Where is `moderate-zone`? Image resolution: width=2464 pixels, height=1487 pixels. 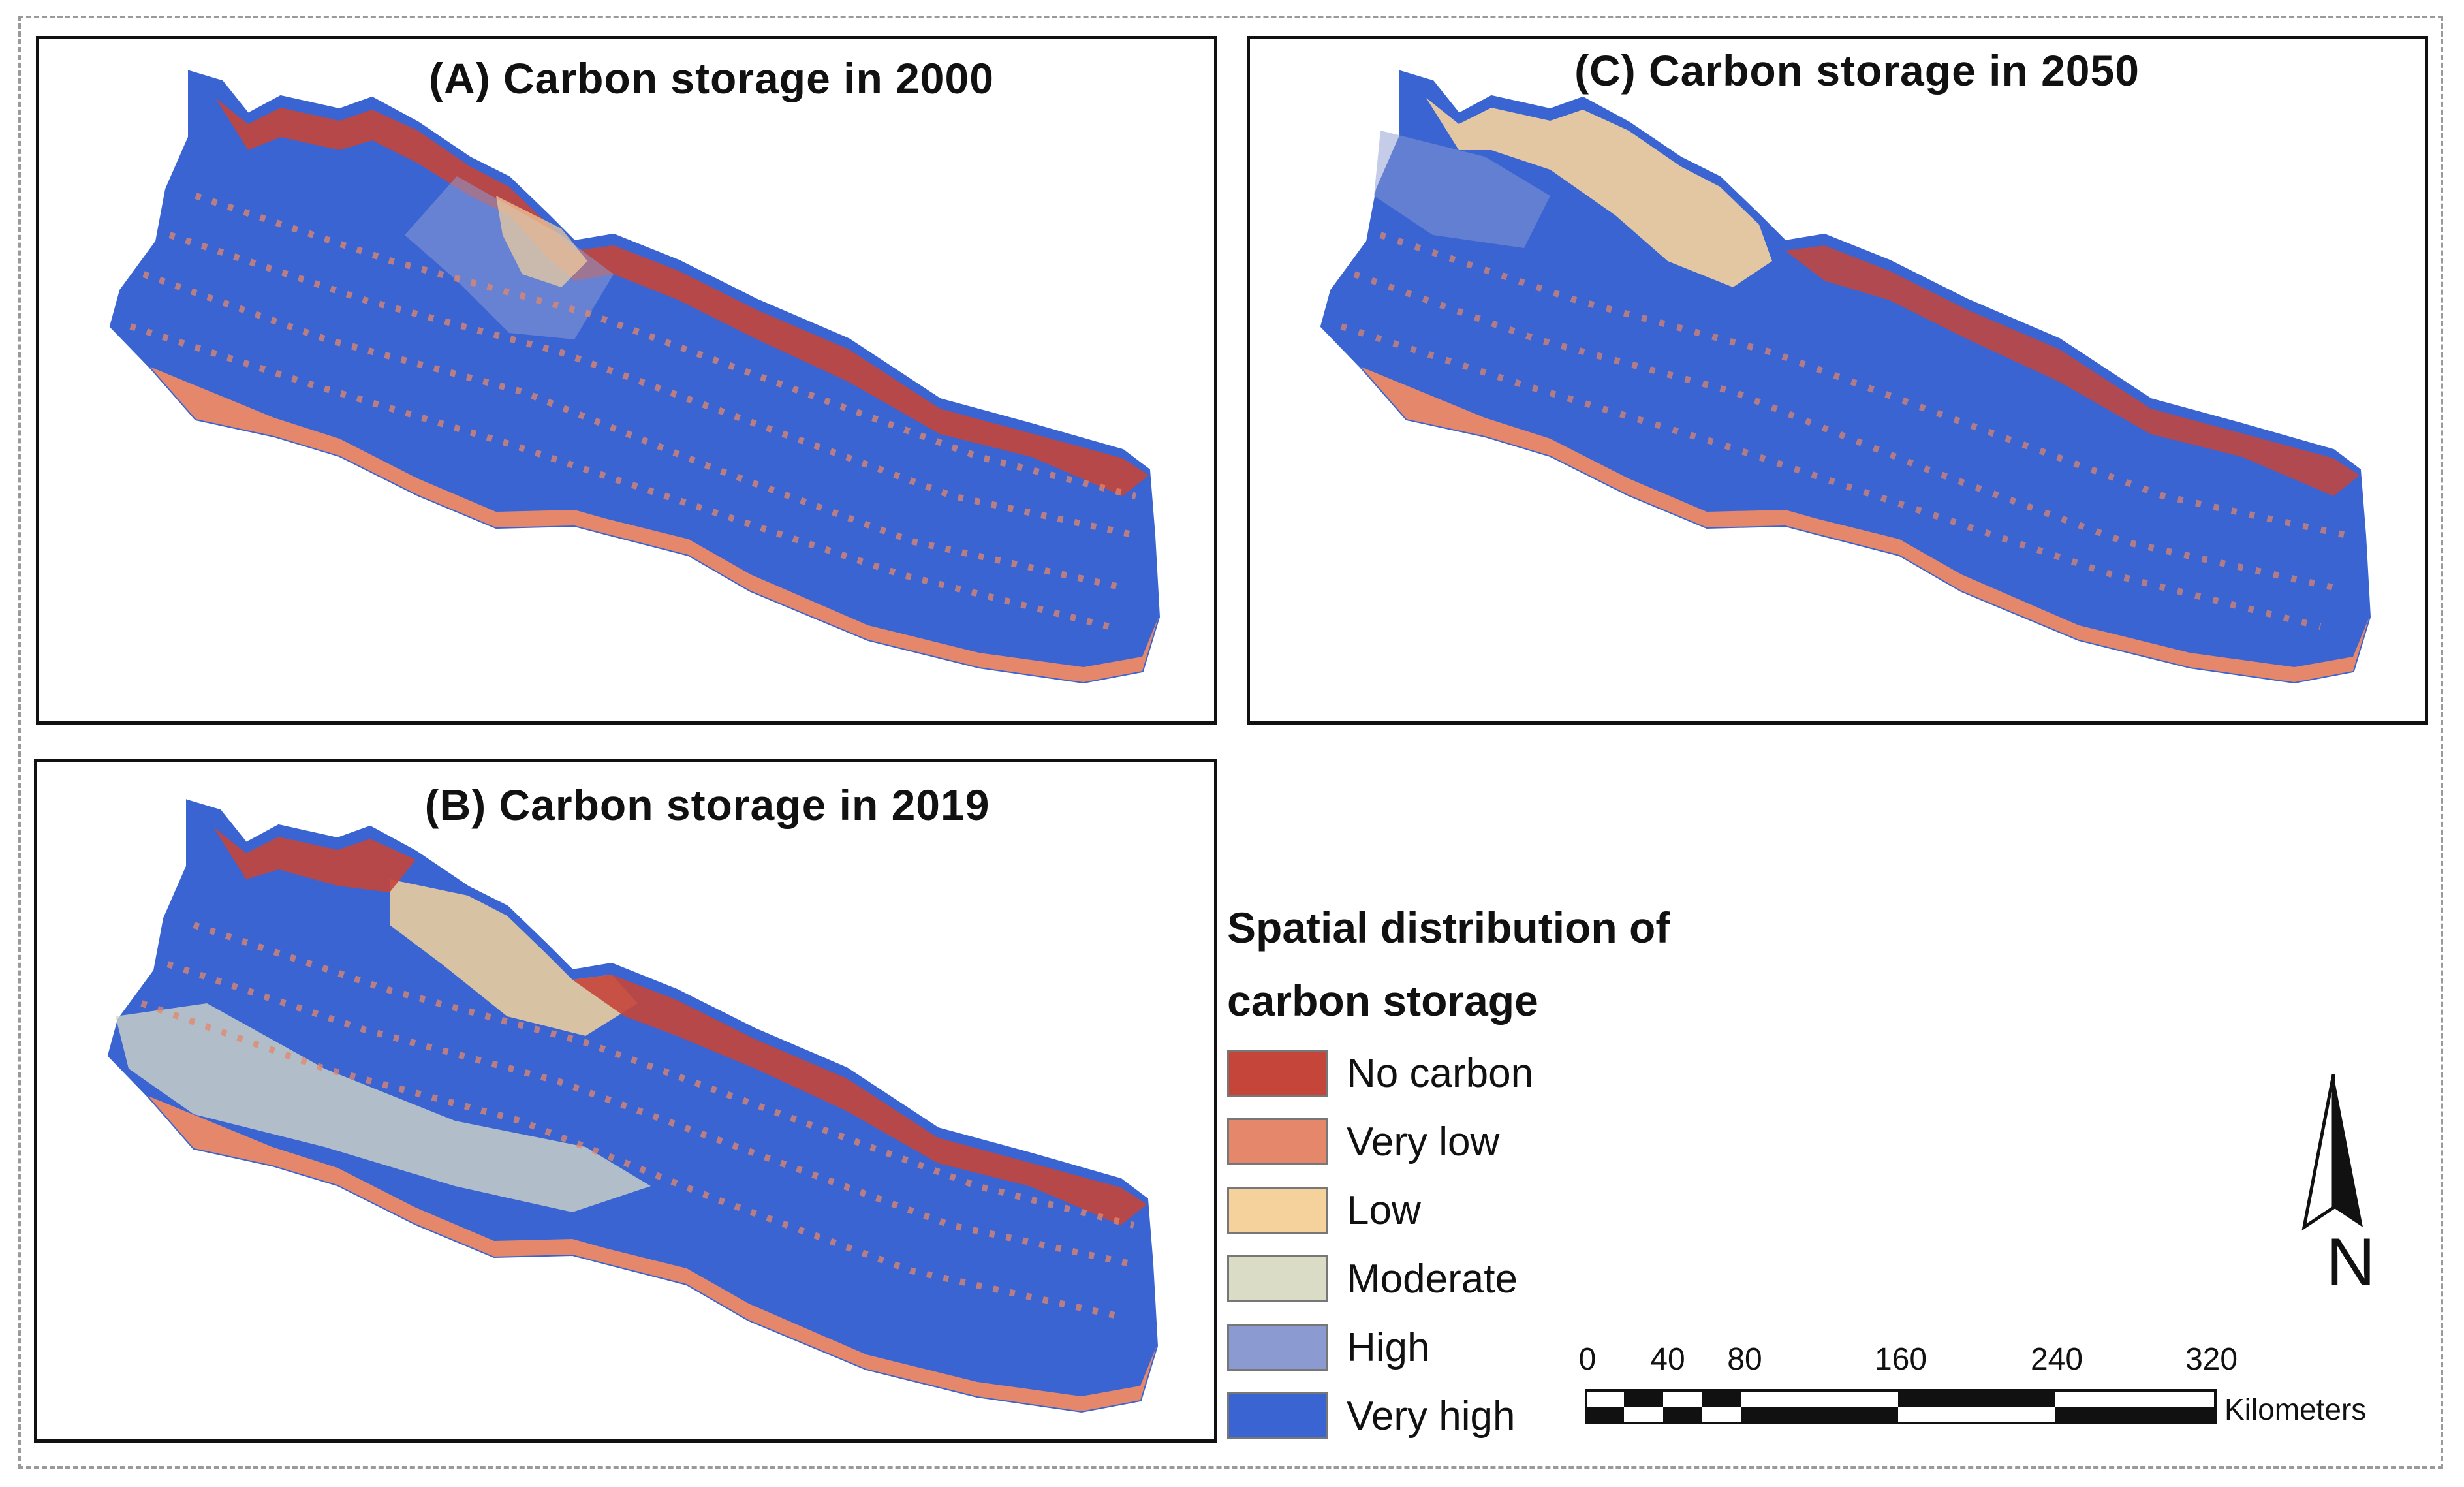
moderate-zone is located at coordinates (383, 1107).